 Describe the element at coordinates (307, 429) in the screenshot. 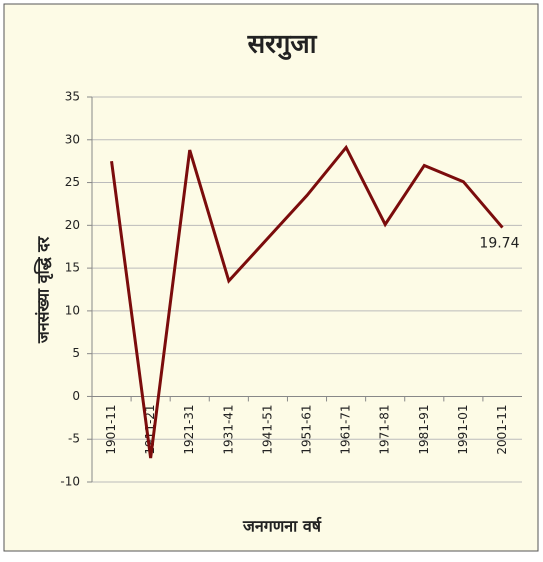

I see `x-tick-label: 1951-61` at that location.